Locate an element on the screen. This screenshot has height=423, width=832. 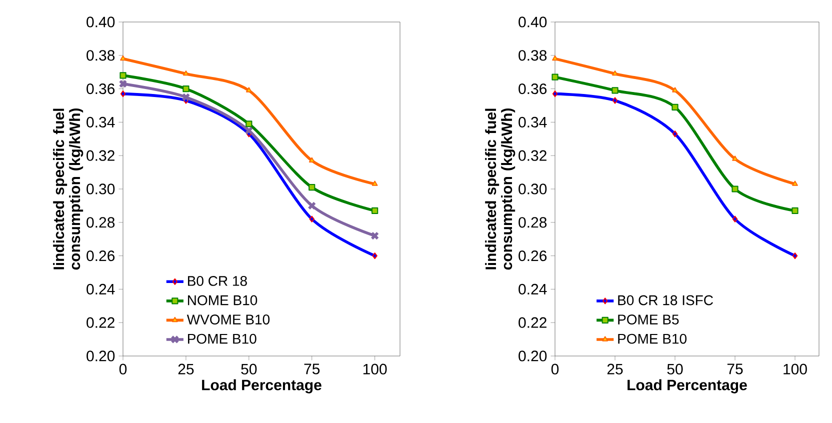
legend-label: POME B5 is located at coordinates (648, 319).